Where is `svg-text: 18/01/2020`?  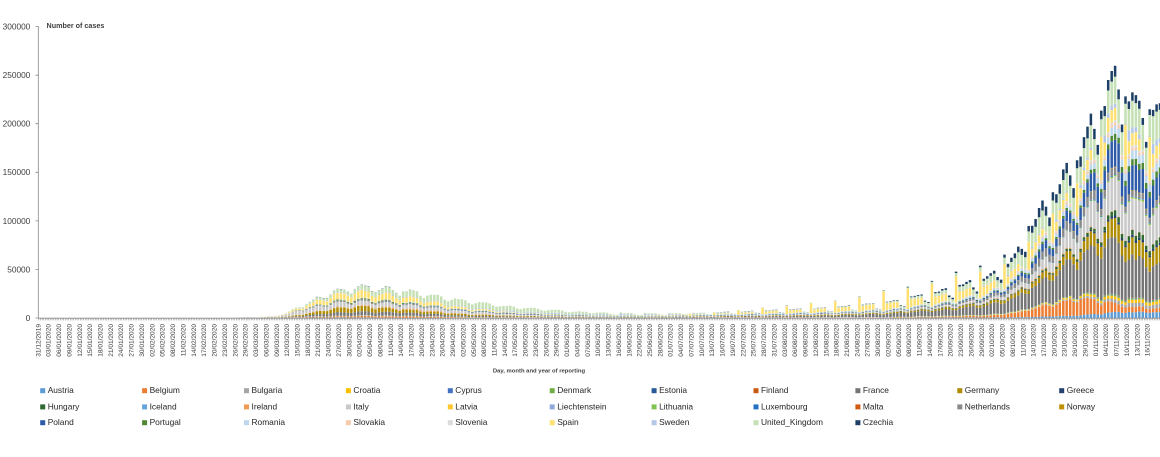
svg-text: 18/01/2020 is located at coordinates (101, 340).